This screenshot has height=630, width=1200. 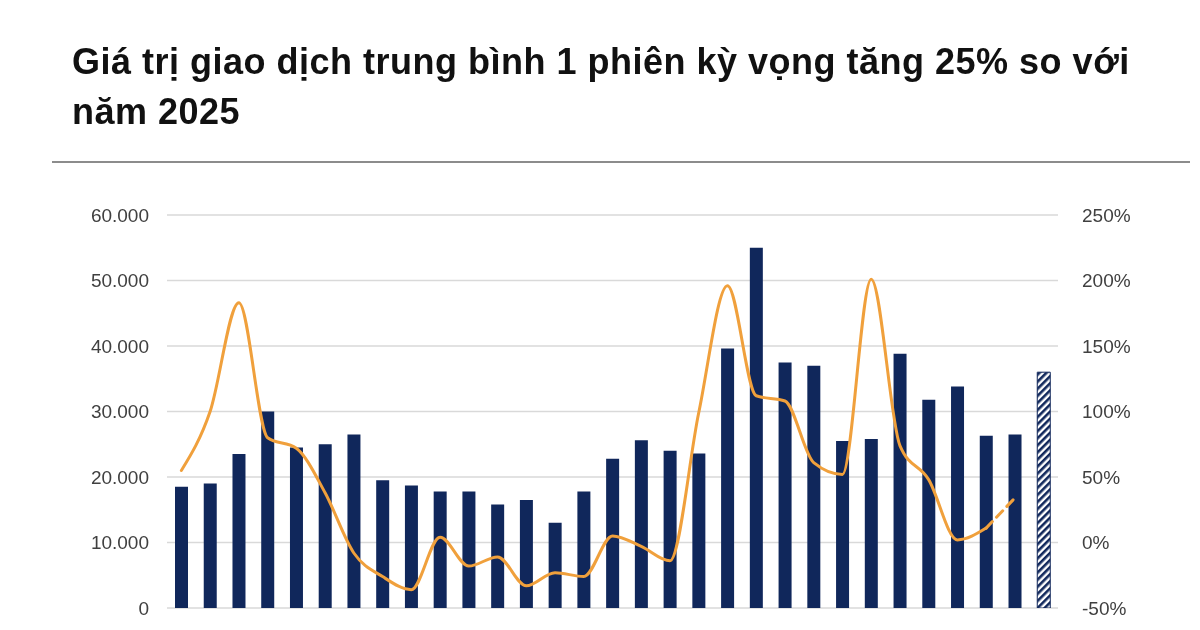 What do you see at coordinates (119, 281) in the screenshot?
I see `y-tick-label: 50.000` at bounding box center [119, 281].